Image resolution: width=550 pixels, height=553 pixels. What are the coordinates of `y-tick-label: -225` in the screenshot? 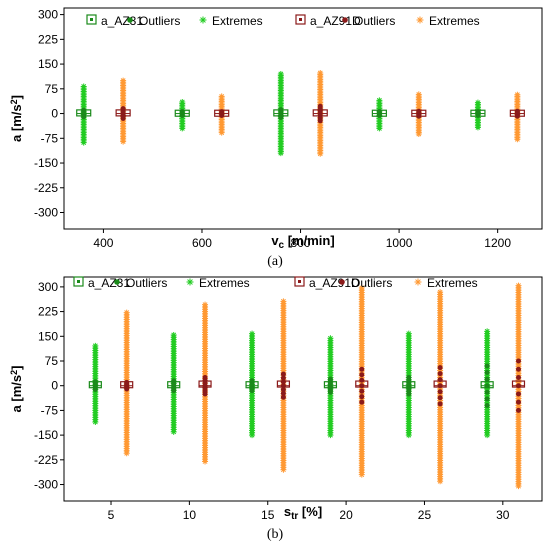 It's located at (46, 460).